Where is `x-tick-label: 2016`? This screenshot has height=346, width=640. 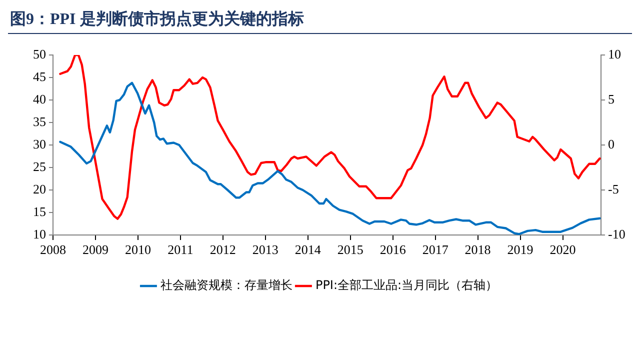
x-tick-label: 2016 is located at coordinates (393, 250).